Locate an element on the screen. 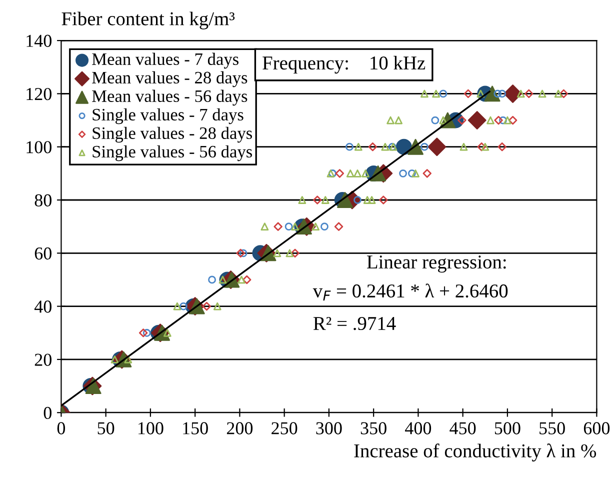 Image resolution: width=612 pixels, height=477 pixels. legend-label: Single values - 7 days is located at coordinates (168, 116).